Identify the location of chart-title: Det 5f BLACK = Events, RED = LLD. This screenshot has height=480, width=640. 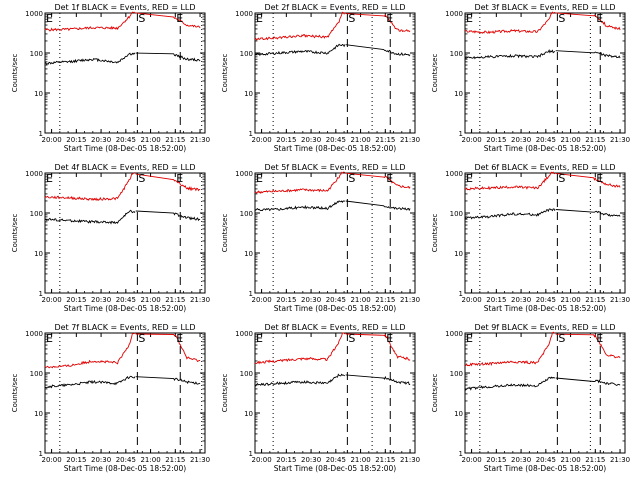
(334, 167).